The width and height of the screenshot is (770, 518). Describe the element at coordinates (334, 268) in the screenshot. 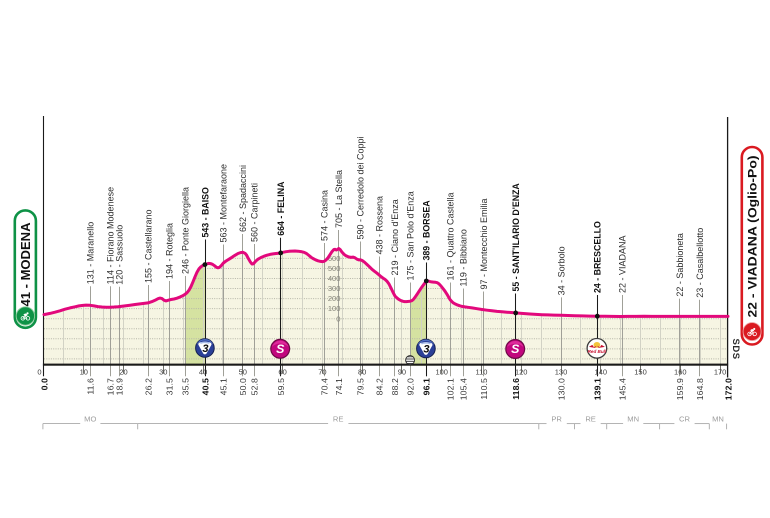

I see `svg-text: 500` at that location.